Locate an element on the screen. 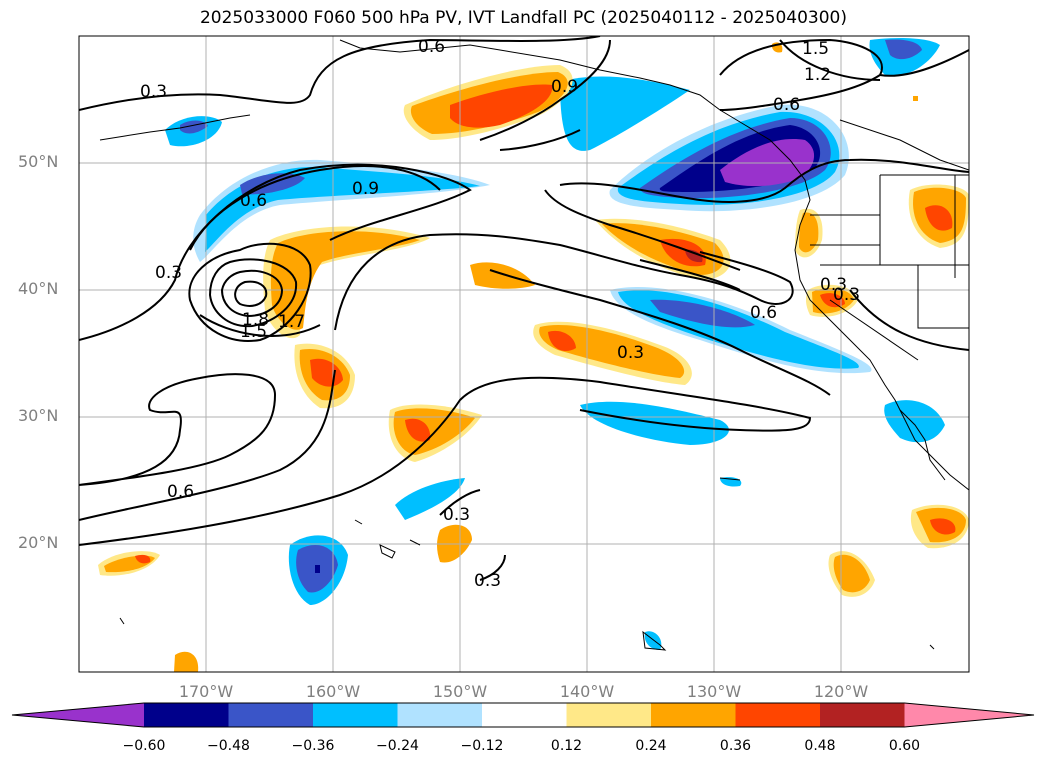  lon-label-130w: 130°W is located at coordinates (714, 691).